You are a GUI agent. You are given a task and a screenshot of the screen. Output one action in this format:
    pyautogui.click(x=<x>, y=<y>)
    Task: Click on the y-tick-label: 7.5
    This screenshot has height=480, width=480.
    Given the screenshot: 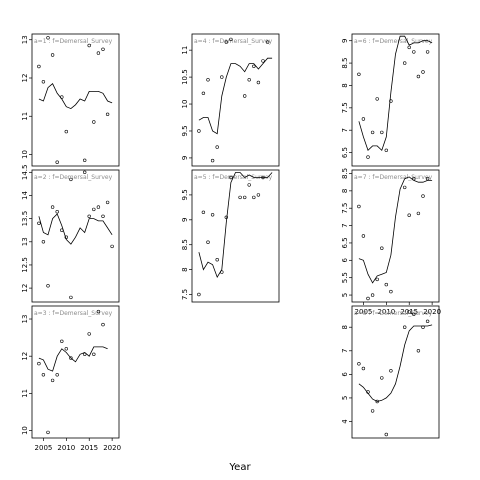 What is the action you would take?
    pyautogui.click(x=345, y=208)
    